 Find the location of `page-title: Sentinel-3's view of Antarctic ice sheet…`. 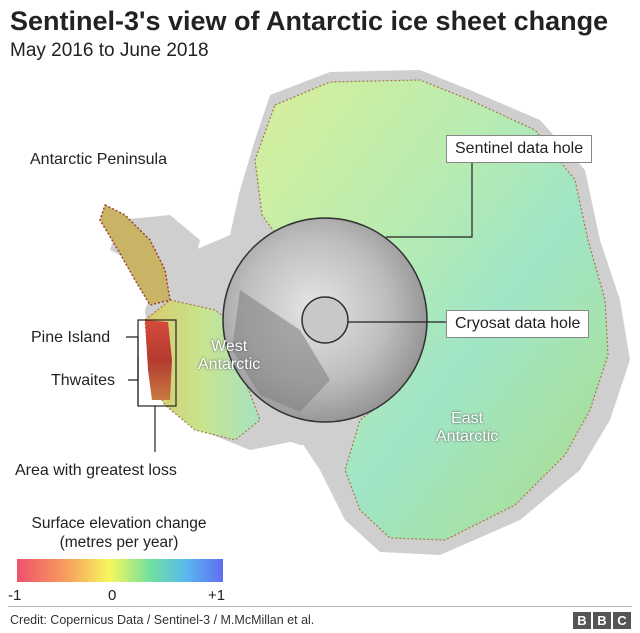

page-title: Sentinel-3's view of Antarctic ice sheet… is located at coordinates (309, 21).